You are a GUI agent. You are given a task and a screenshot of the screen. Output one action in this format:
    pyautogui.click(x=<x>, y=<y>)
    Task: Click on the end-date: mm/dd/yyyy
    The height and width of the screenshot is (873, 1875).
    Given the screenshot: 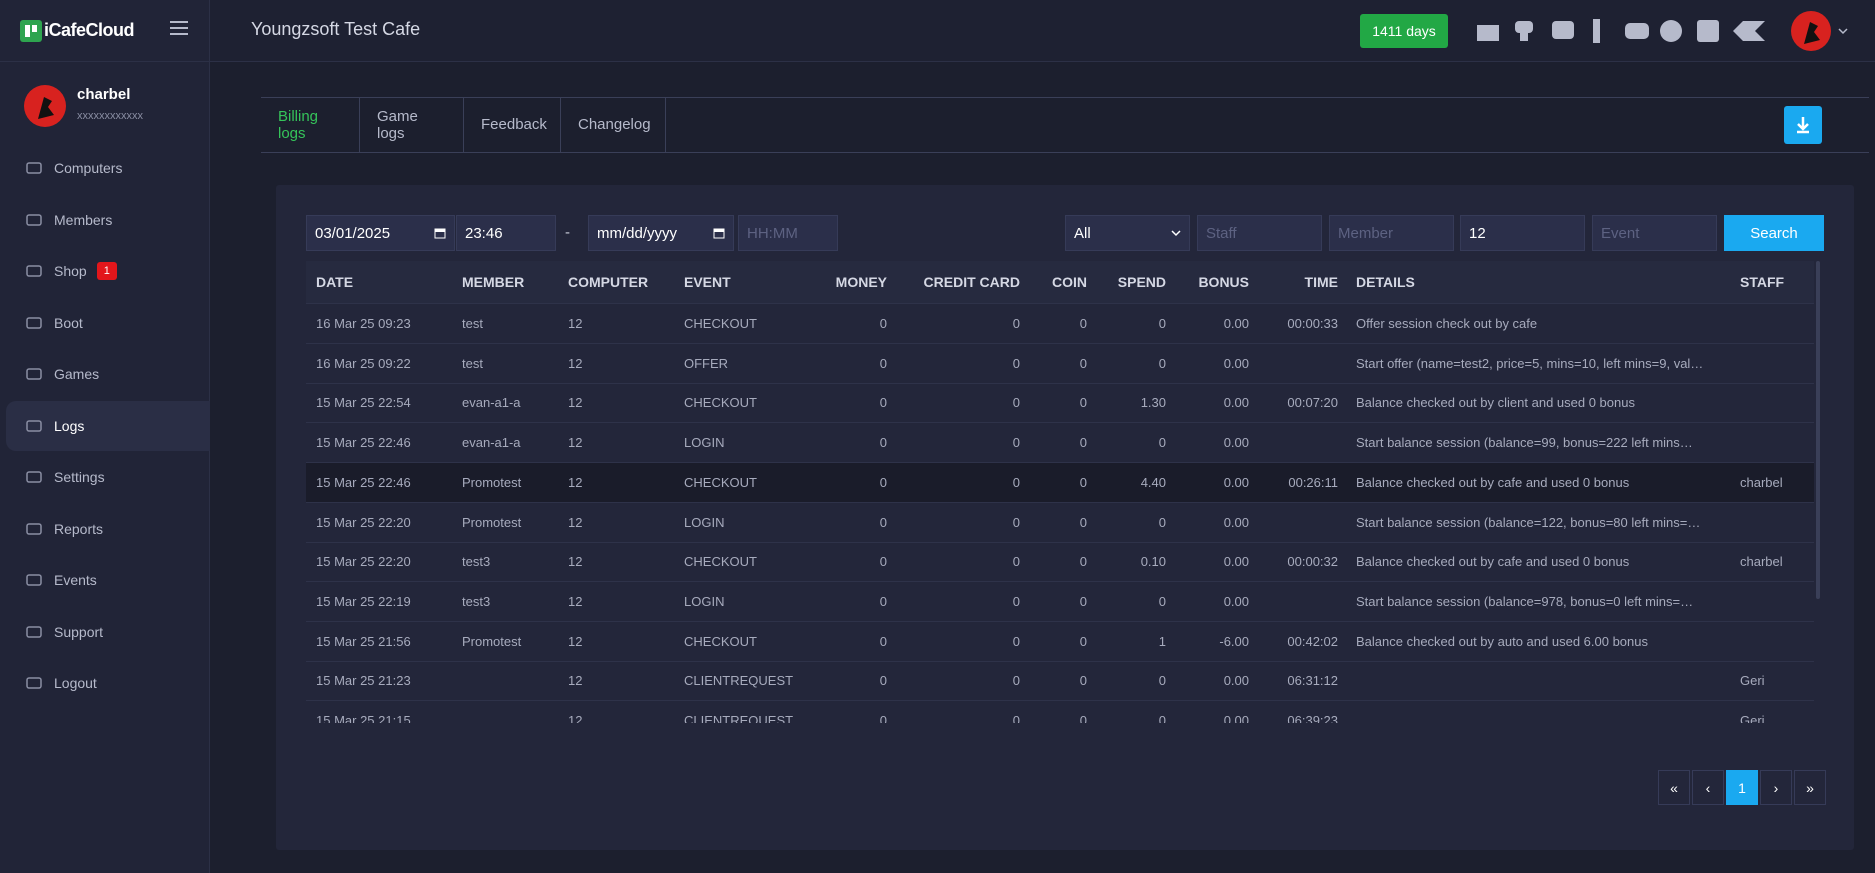 What is the action you would take?
    pyautogui.click(x=661, y=233)
    